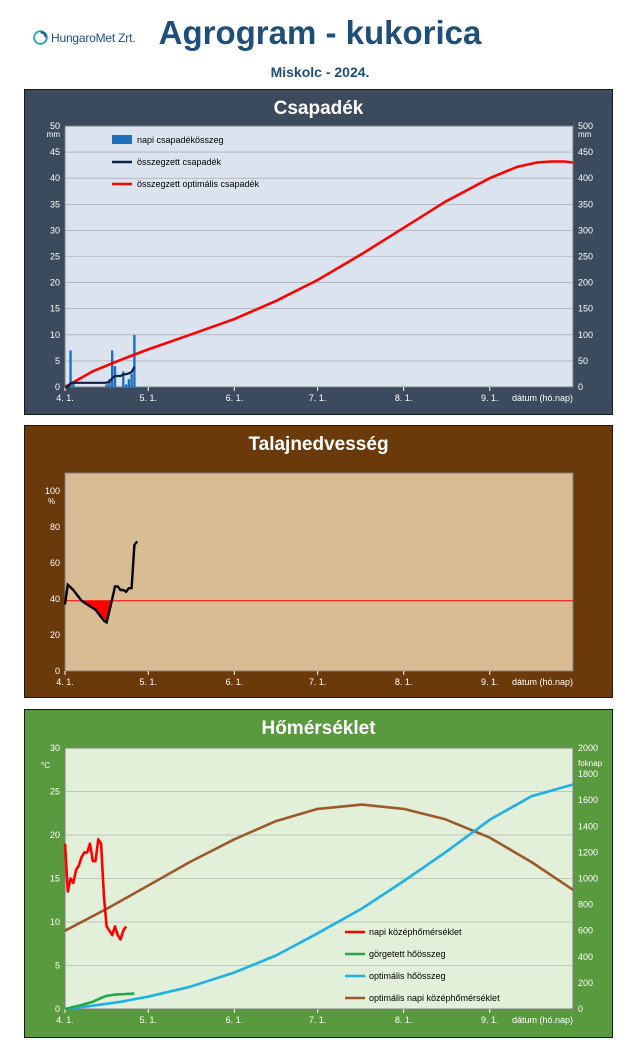 The width and height of the screenshot is (640, 1059). I want to click on precip-y-tick-left: 40, so click(55, 178).